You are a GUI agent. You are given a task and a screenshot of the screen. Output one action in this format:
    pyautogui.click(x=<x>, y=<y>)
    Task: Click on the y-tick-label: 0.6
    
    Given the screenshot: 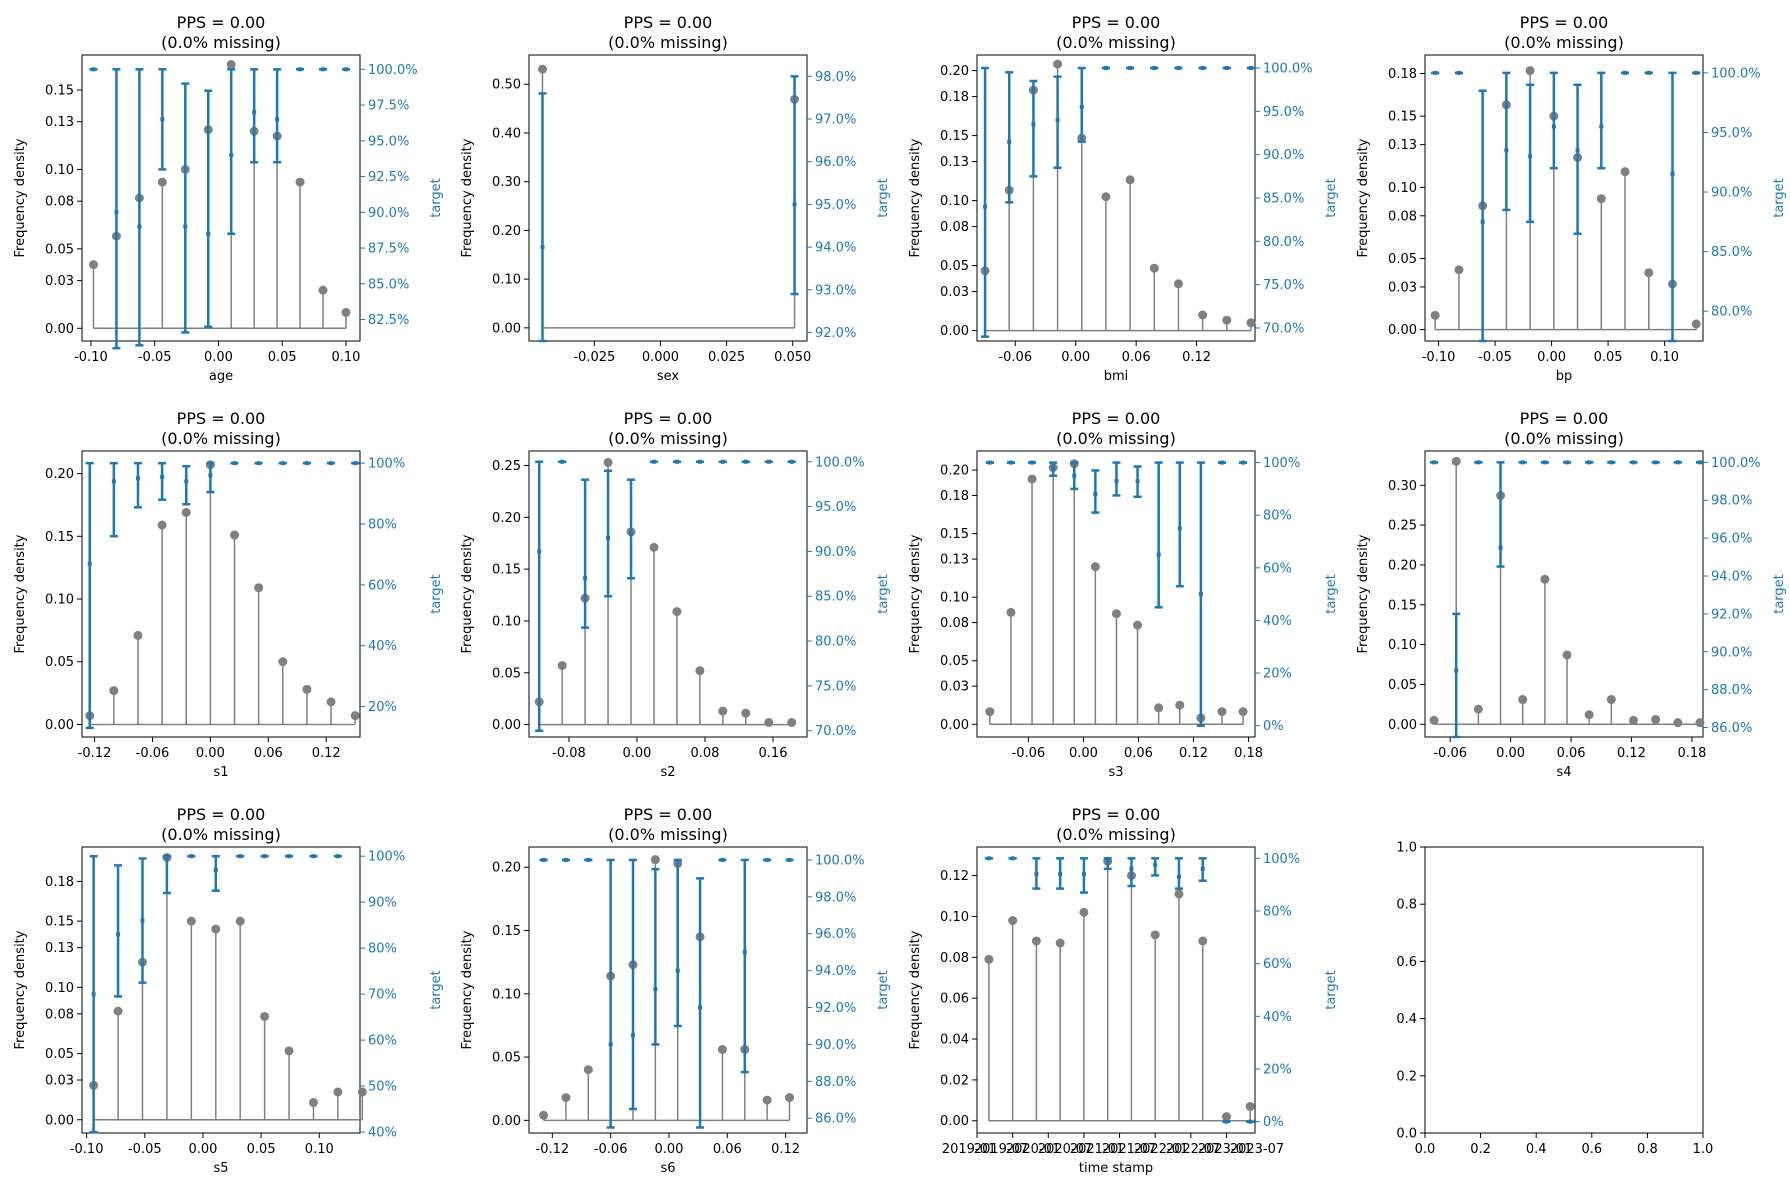 What is the action you would take?
    pyautogui.click(x=1406, y=962)
    